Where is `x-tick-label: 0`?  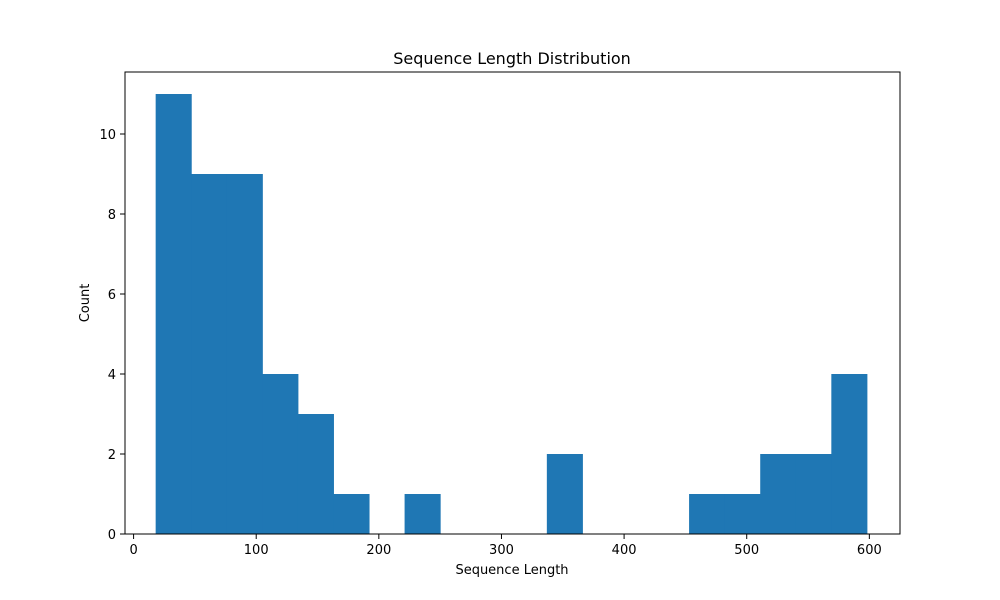
x-tick-label: 0 is located at coordinates (133, 550).